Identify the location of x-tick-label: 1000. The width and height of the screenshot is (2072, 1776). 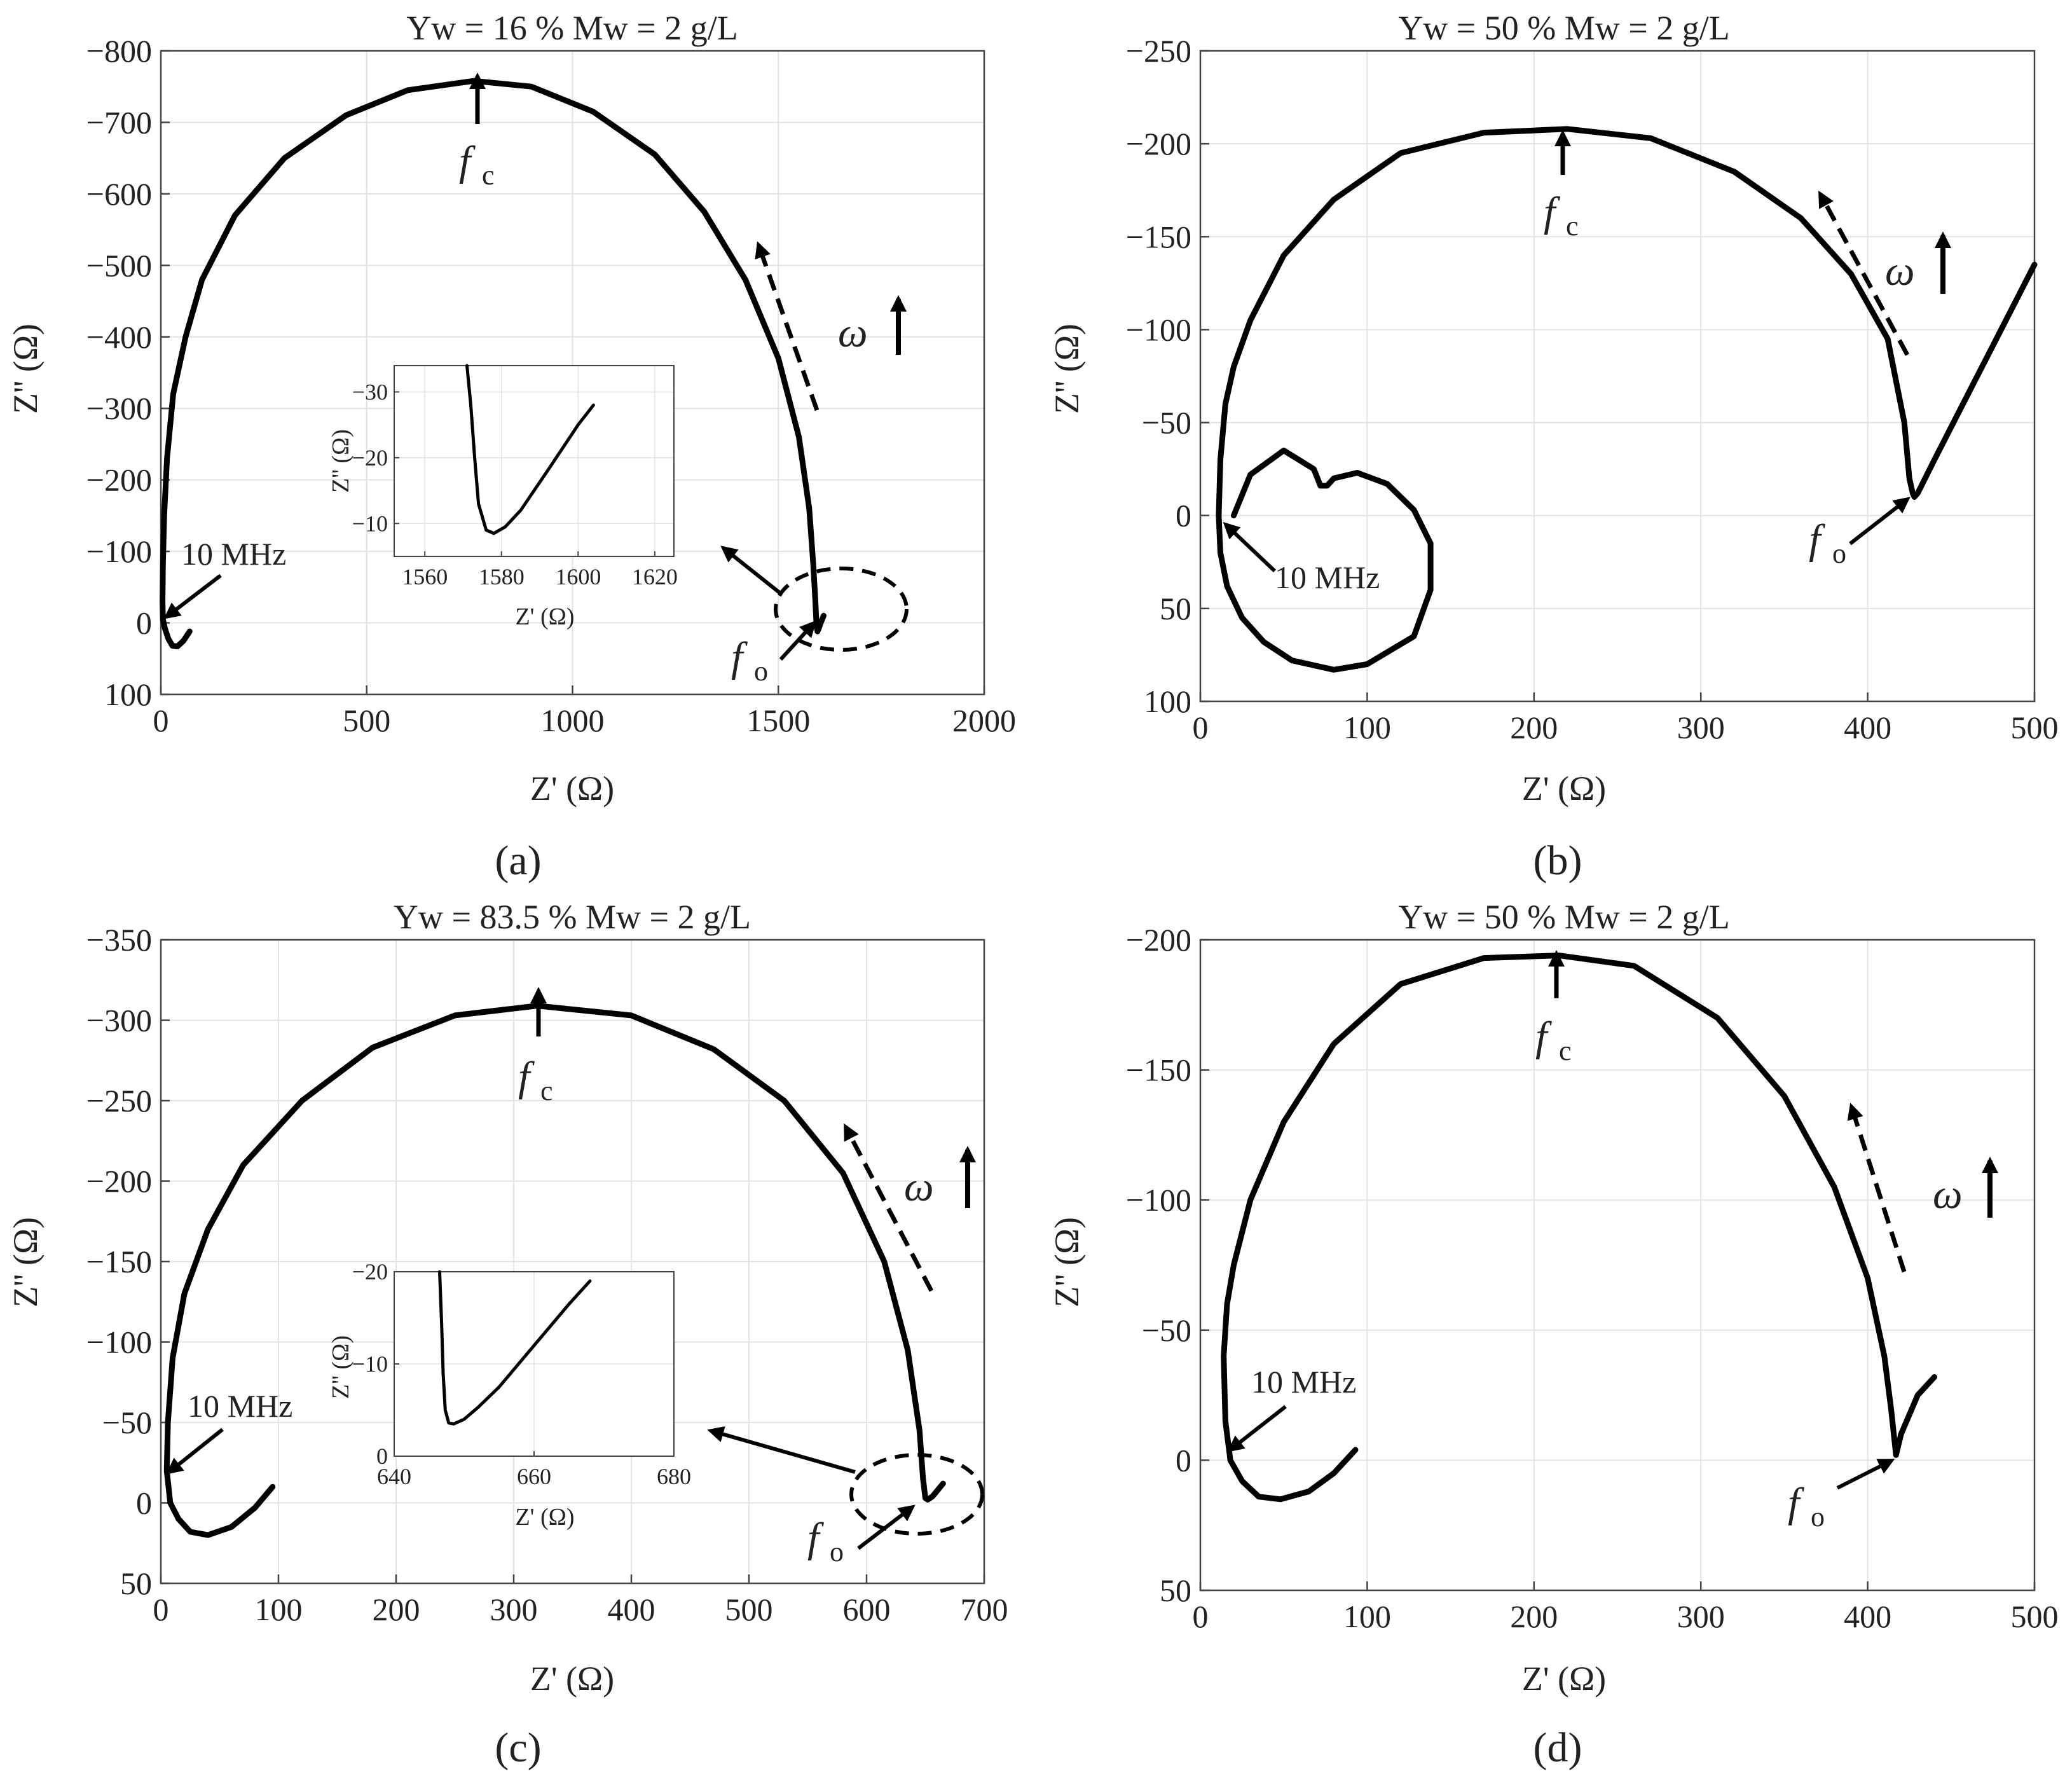
(573, 720).